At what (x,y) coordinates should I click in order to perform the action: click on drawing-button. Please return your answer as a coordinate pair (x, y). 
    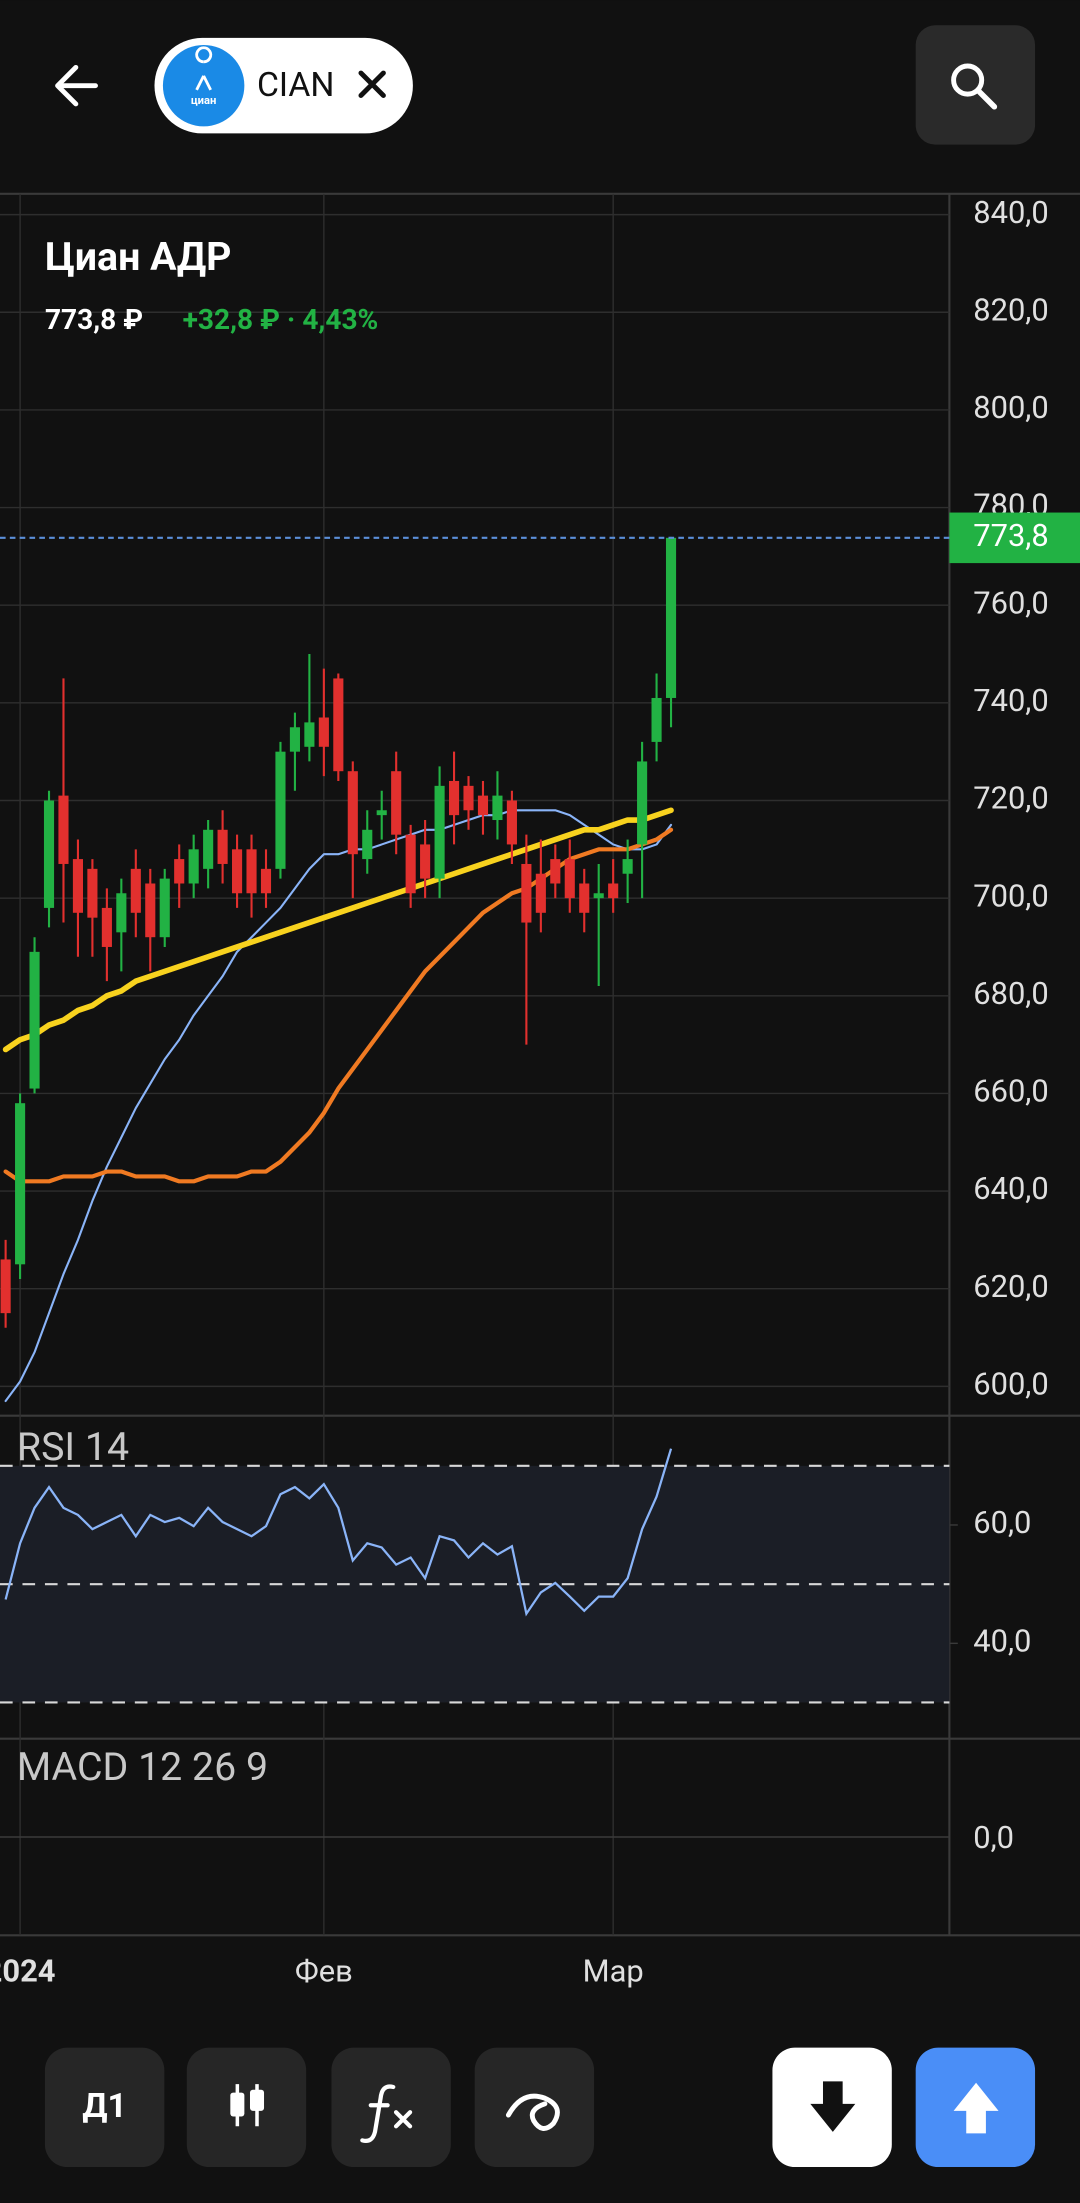
    Looking at the image, I should click on (534, 2107).